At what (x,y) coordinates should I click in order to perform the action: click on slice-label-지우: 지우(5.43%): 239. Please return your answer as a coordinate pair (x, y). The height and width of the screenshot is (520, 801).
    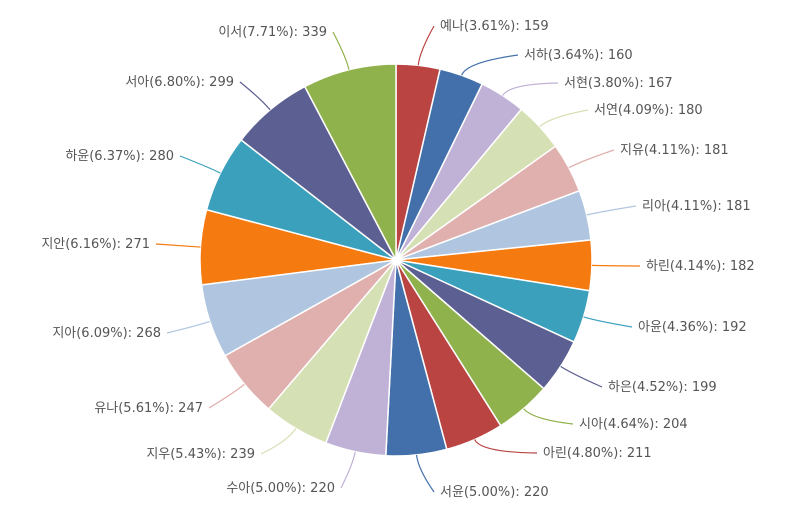
    Looking at the image, I should click on (200, 454).